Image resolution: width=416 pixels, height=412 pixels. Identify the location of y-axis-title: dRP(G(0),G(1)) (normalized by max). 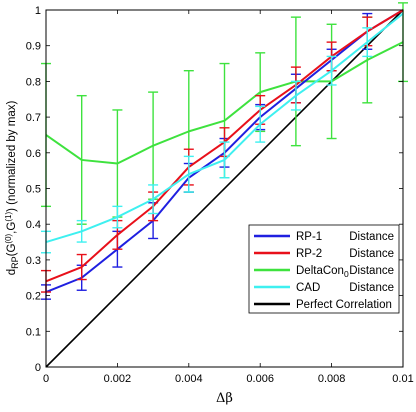
(12, 188).